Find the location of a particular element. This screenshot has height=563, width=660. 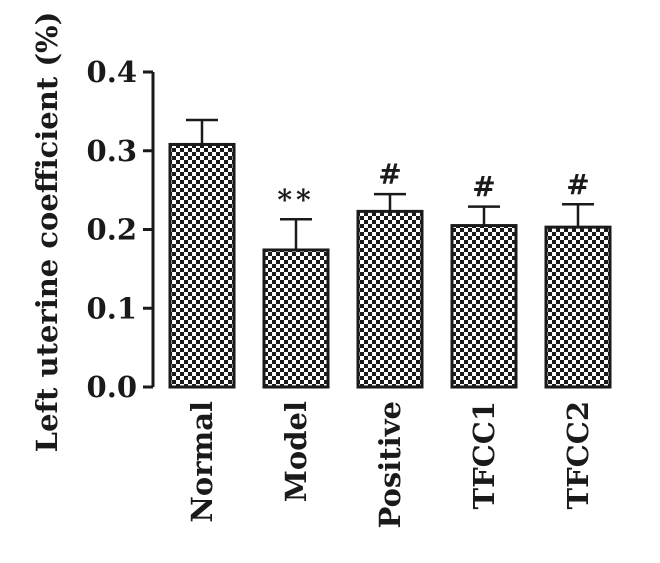

y-tick-label: 0.1 is located at coordinates (112, 308).